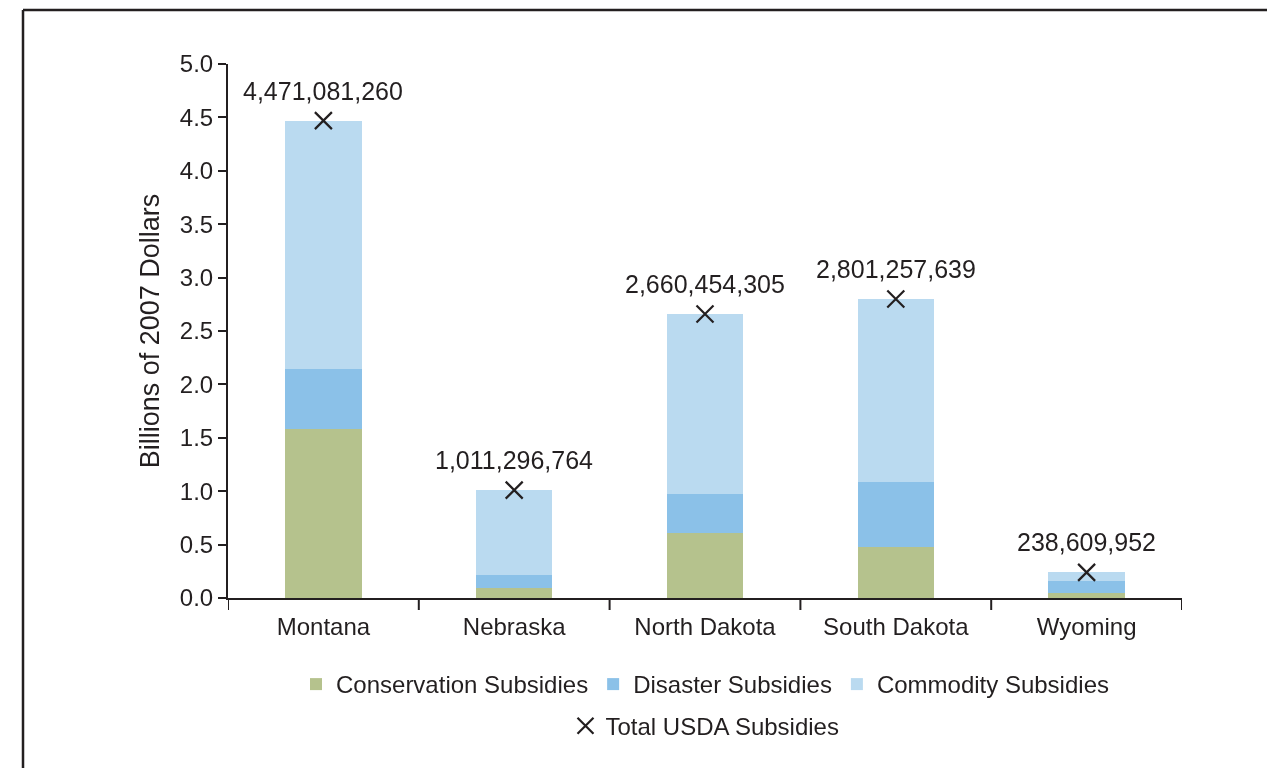  I want to click on y-tick-label: 4.5, so click(196, 117).